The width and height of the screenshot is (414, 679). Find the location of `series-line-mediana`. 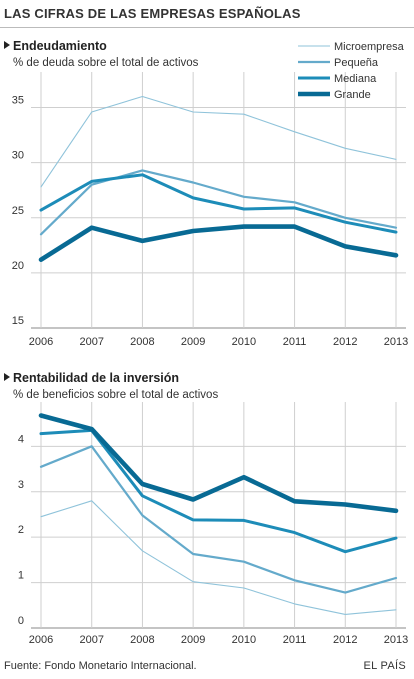

series-line-mediana is located at coordinates (218, 203).